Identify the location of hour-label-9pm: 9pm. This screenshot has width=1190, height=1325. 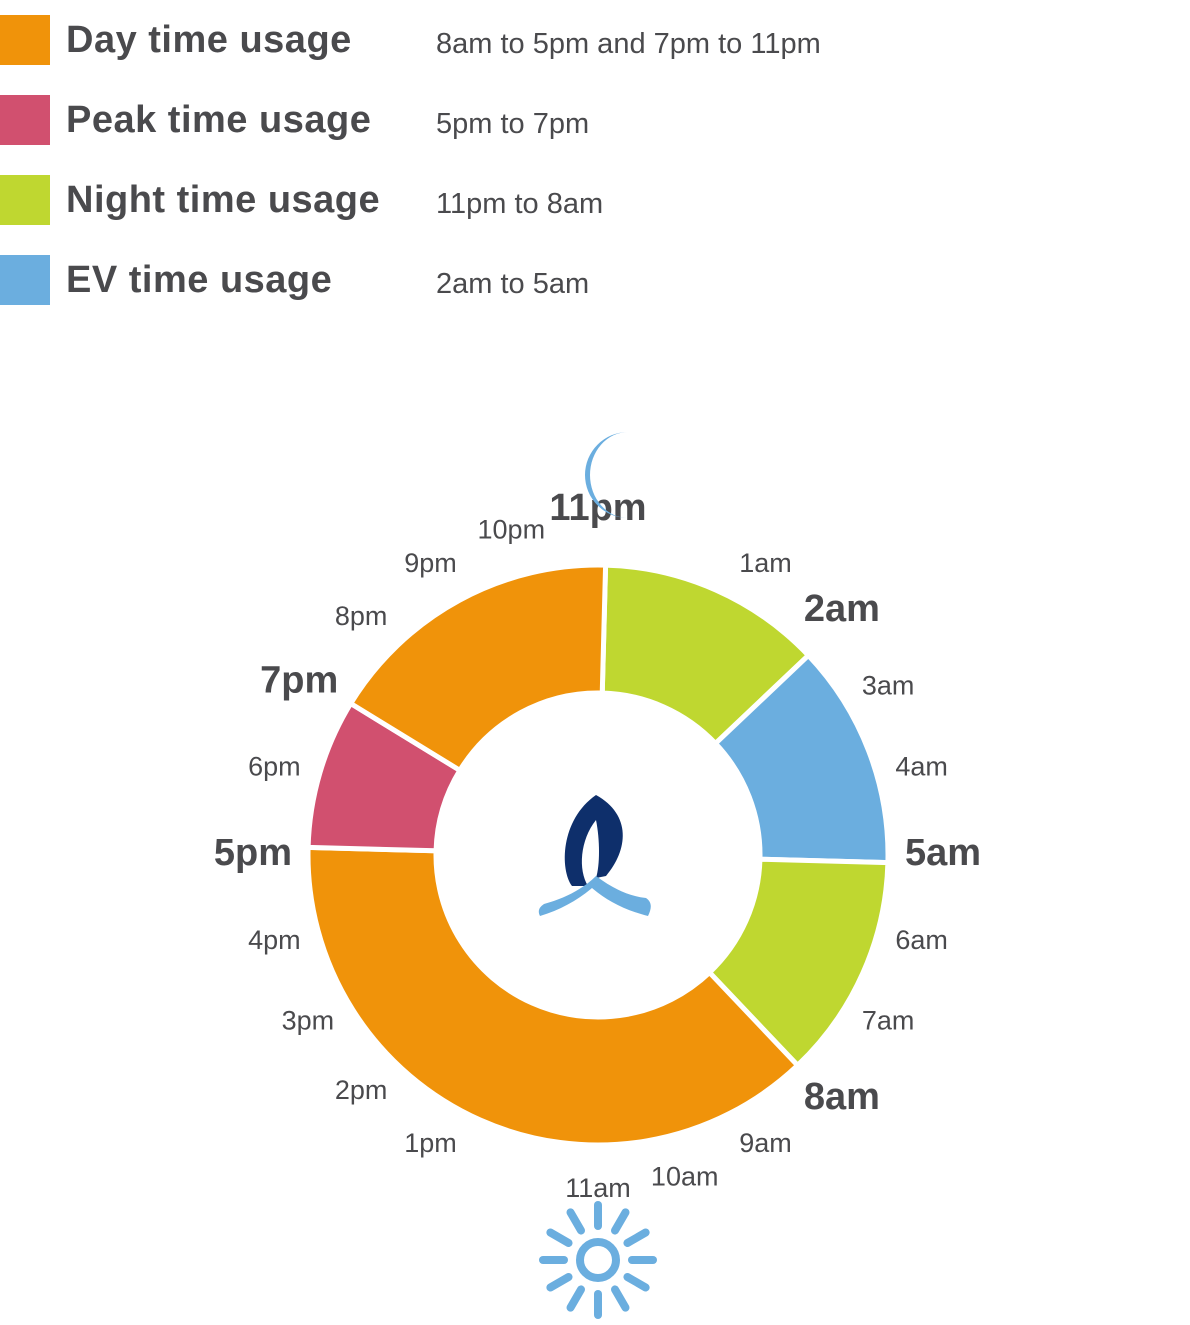
(430, 563).